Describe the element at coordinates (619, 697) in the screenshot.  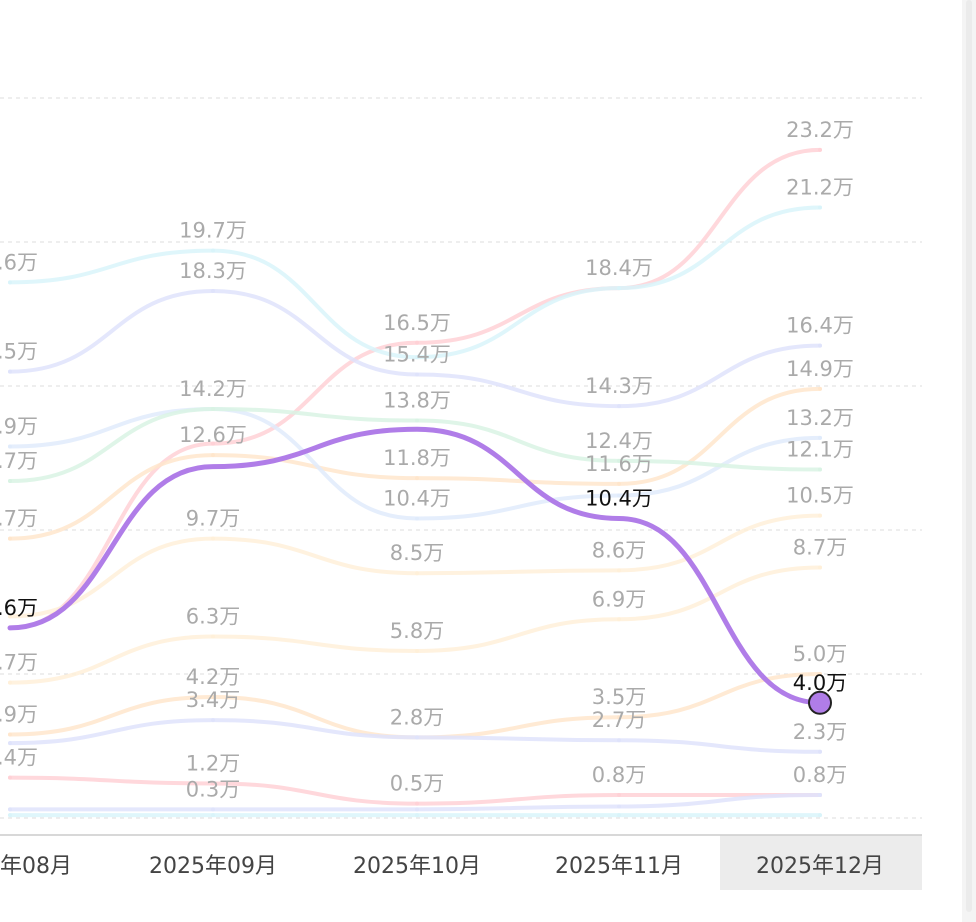
I see `data-label: 3.5万` at that location.